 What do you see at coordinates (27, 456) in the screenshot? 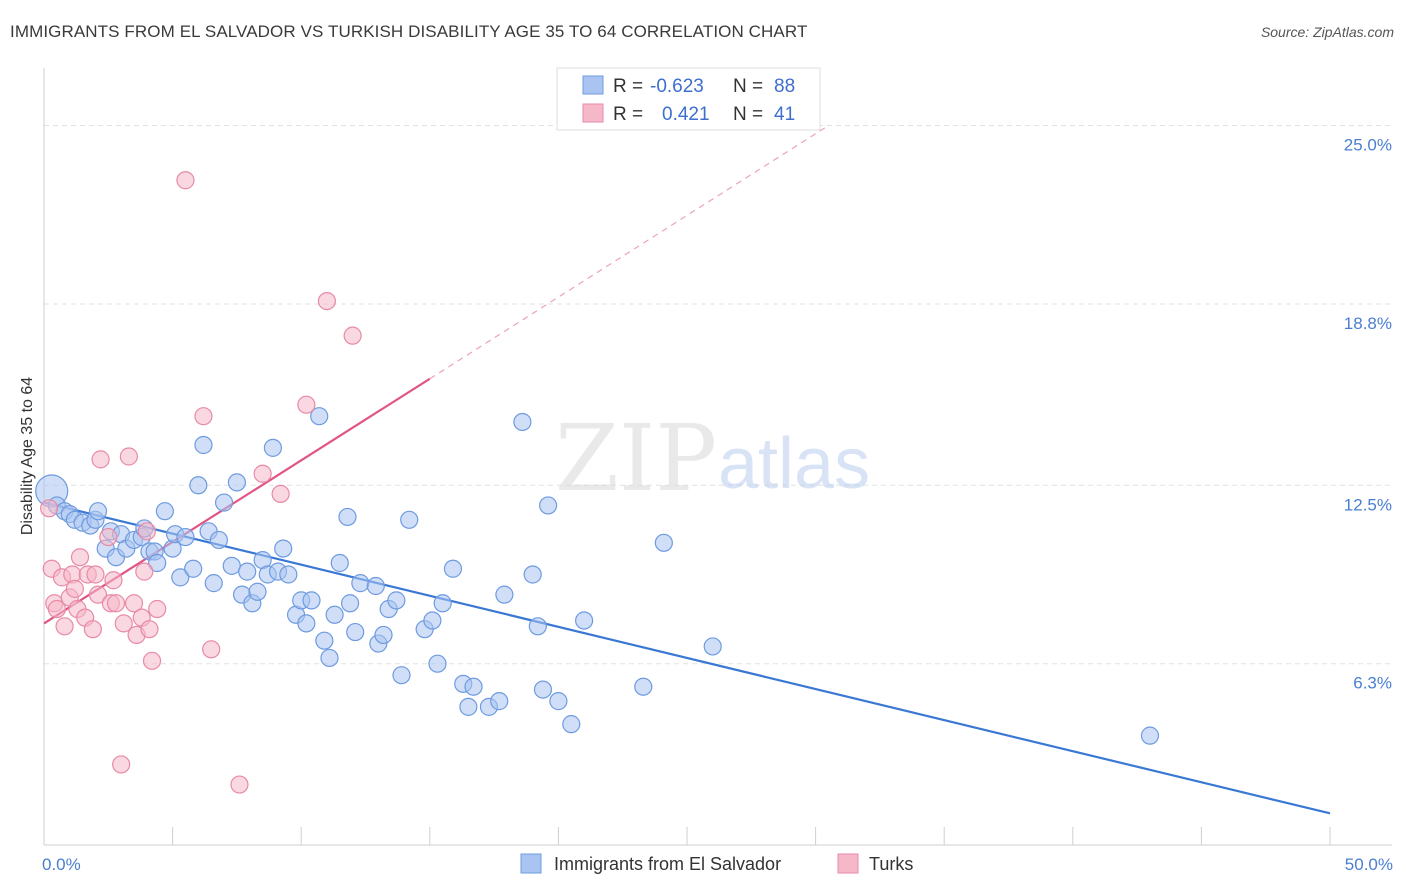
I see `y-axis-label: Disability Age 35 to 64` at bounding box center [27, 456].